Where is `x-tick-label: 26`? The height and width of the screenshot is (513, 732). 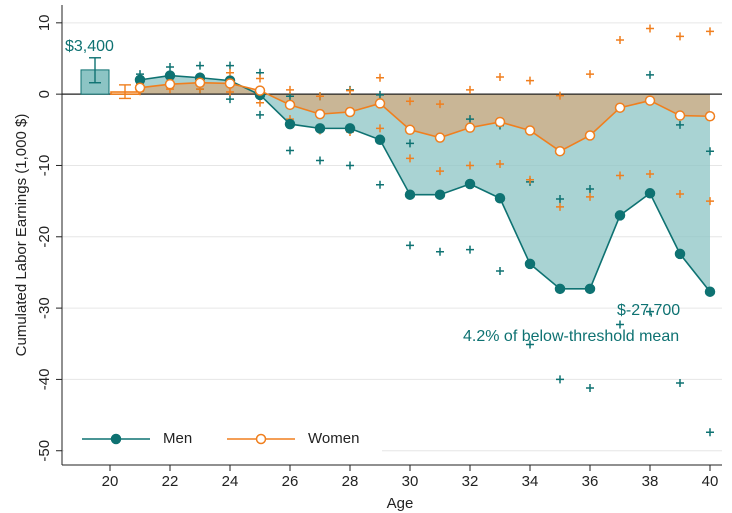
x-tick-label: 26 is located at coordinates (290, 481).